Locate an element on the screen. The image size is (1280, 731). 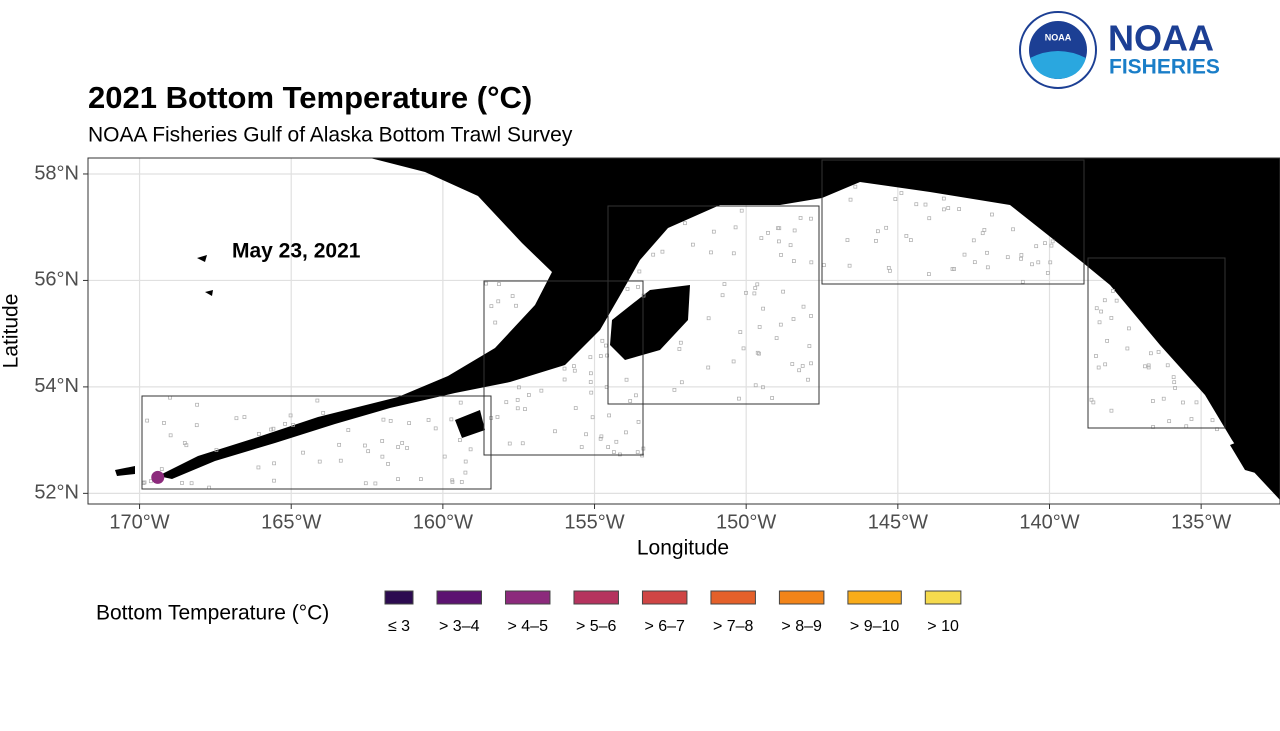
x-tick-label: 155°W is located at coordinates (594, 522).